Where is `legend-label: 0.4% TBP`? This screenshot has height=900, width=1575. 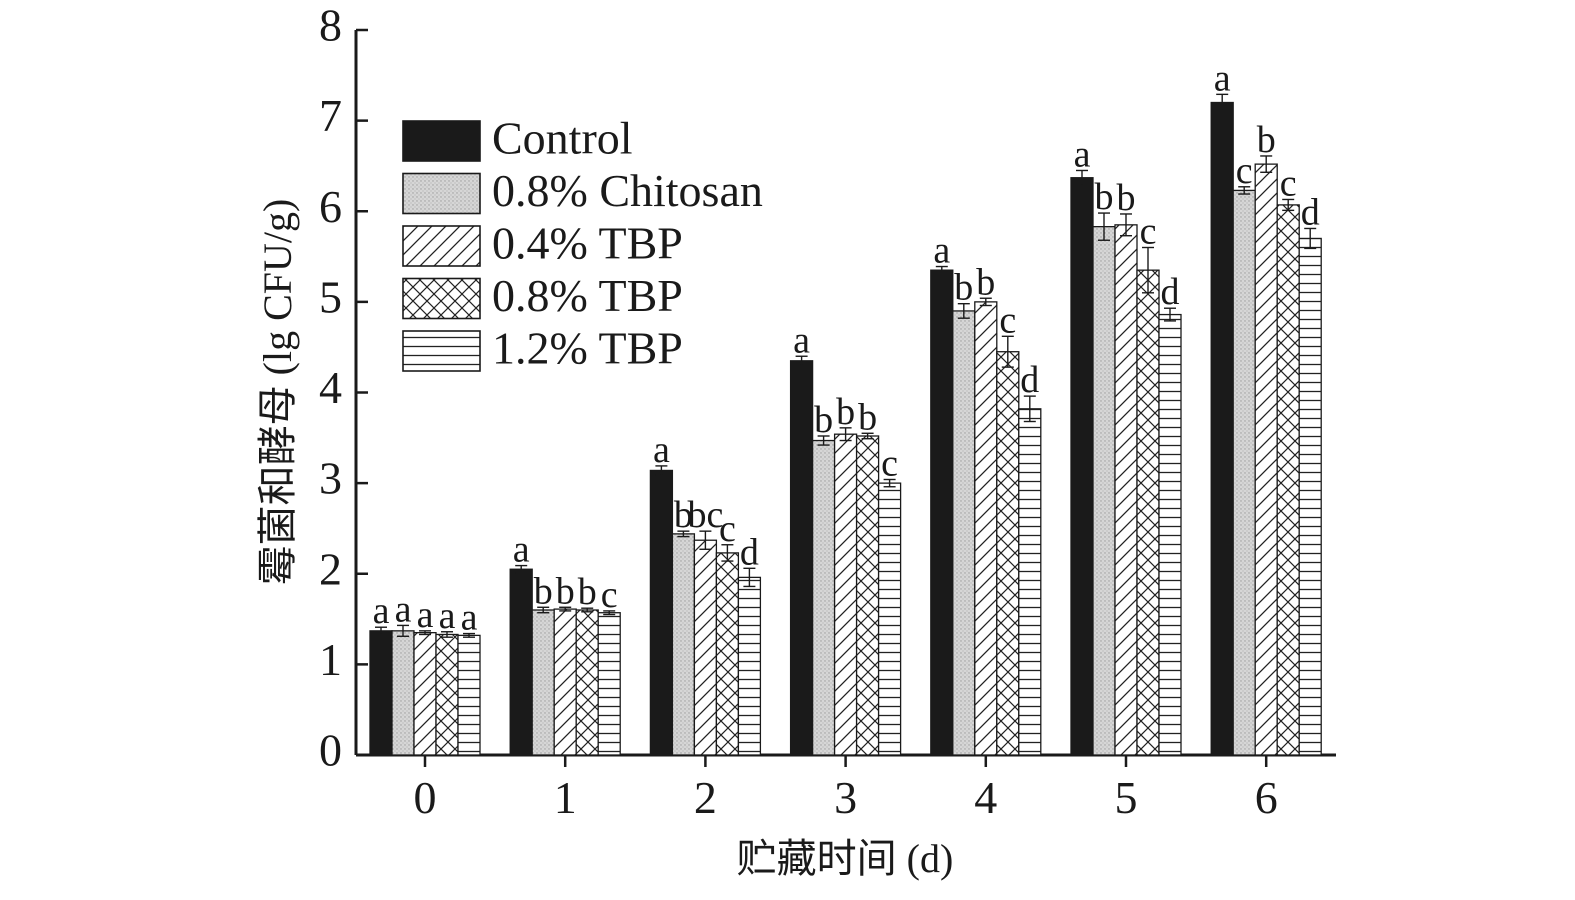
legend-label: 0.4% TBP is located at coordinates (587, 243).